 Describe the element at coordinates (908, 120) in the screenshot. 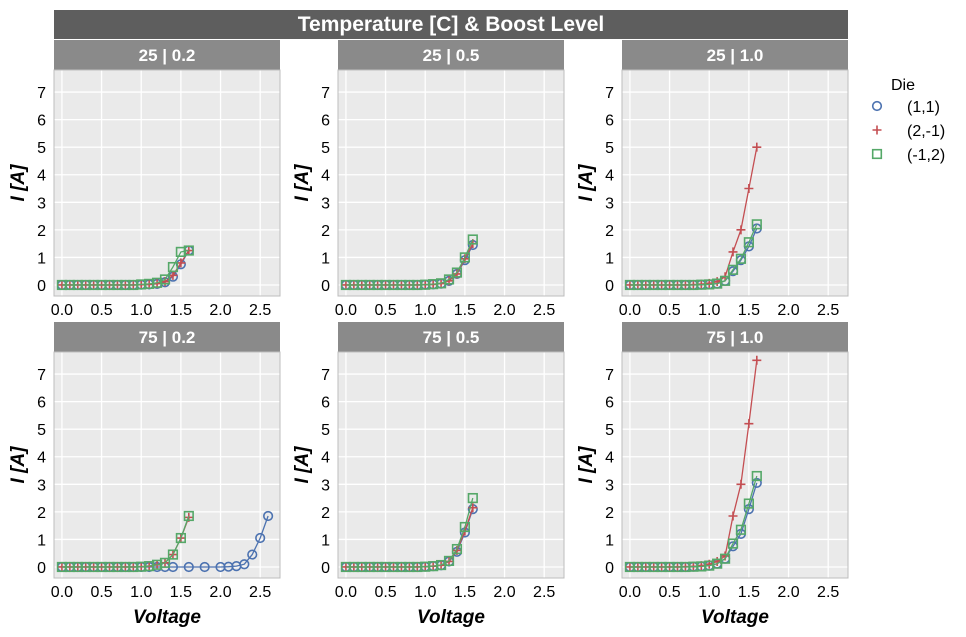

I see `legend: Die (1,1) (2,-1) (-1,2)` at that location.